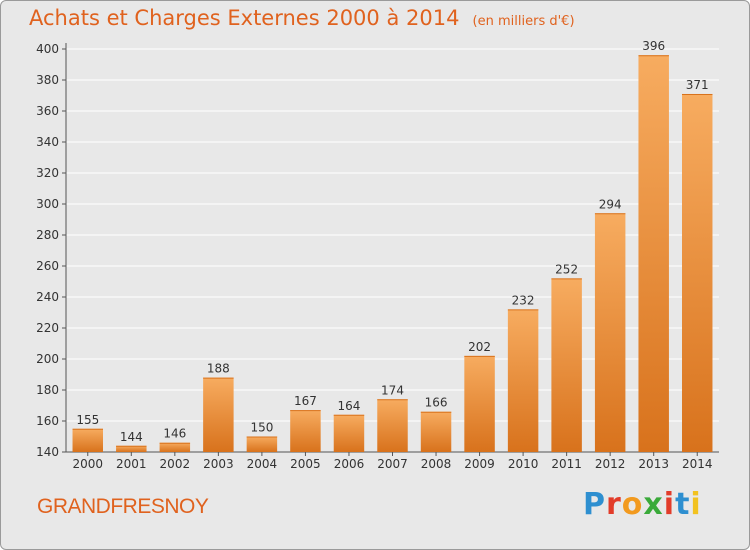 The width and height of the screenshot is (750, 550). Describe the element at coordinates (175, 464) in the screenshot. I see `x-tick-label: 2002` at that location.